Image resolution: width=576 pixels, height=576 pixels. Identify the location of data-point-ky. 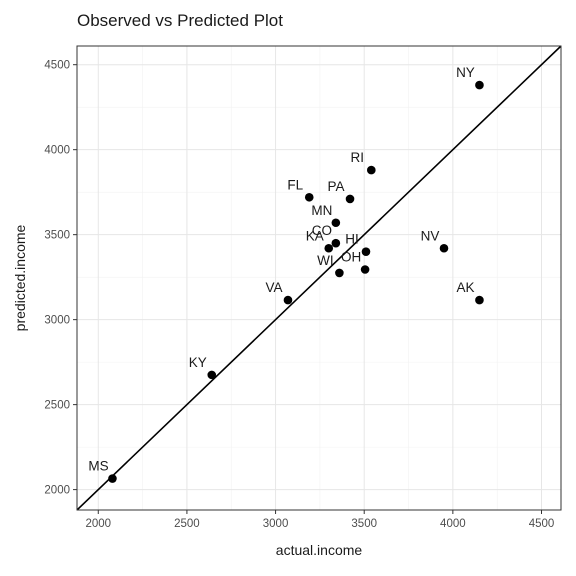
(212, 375).